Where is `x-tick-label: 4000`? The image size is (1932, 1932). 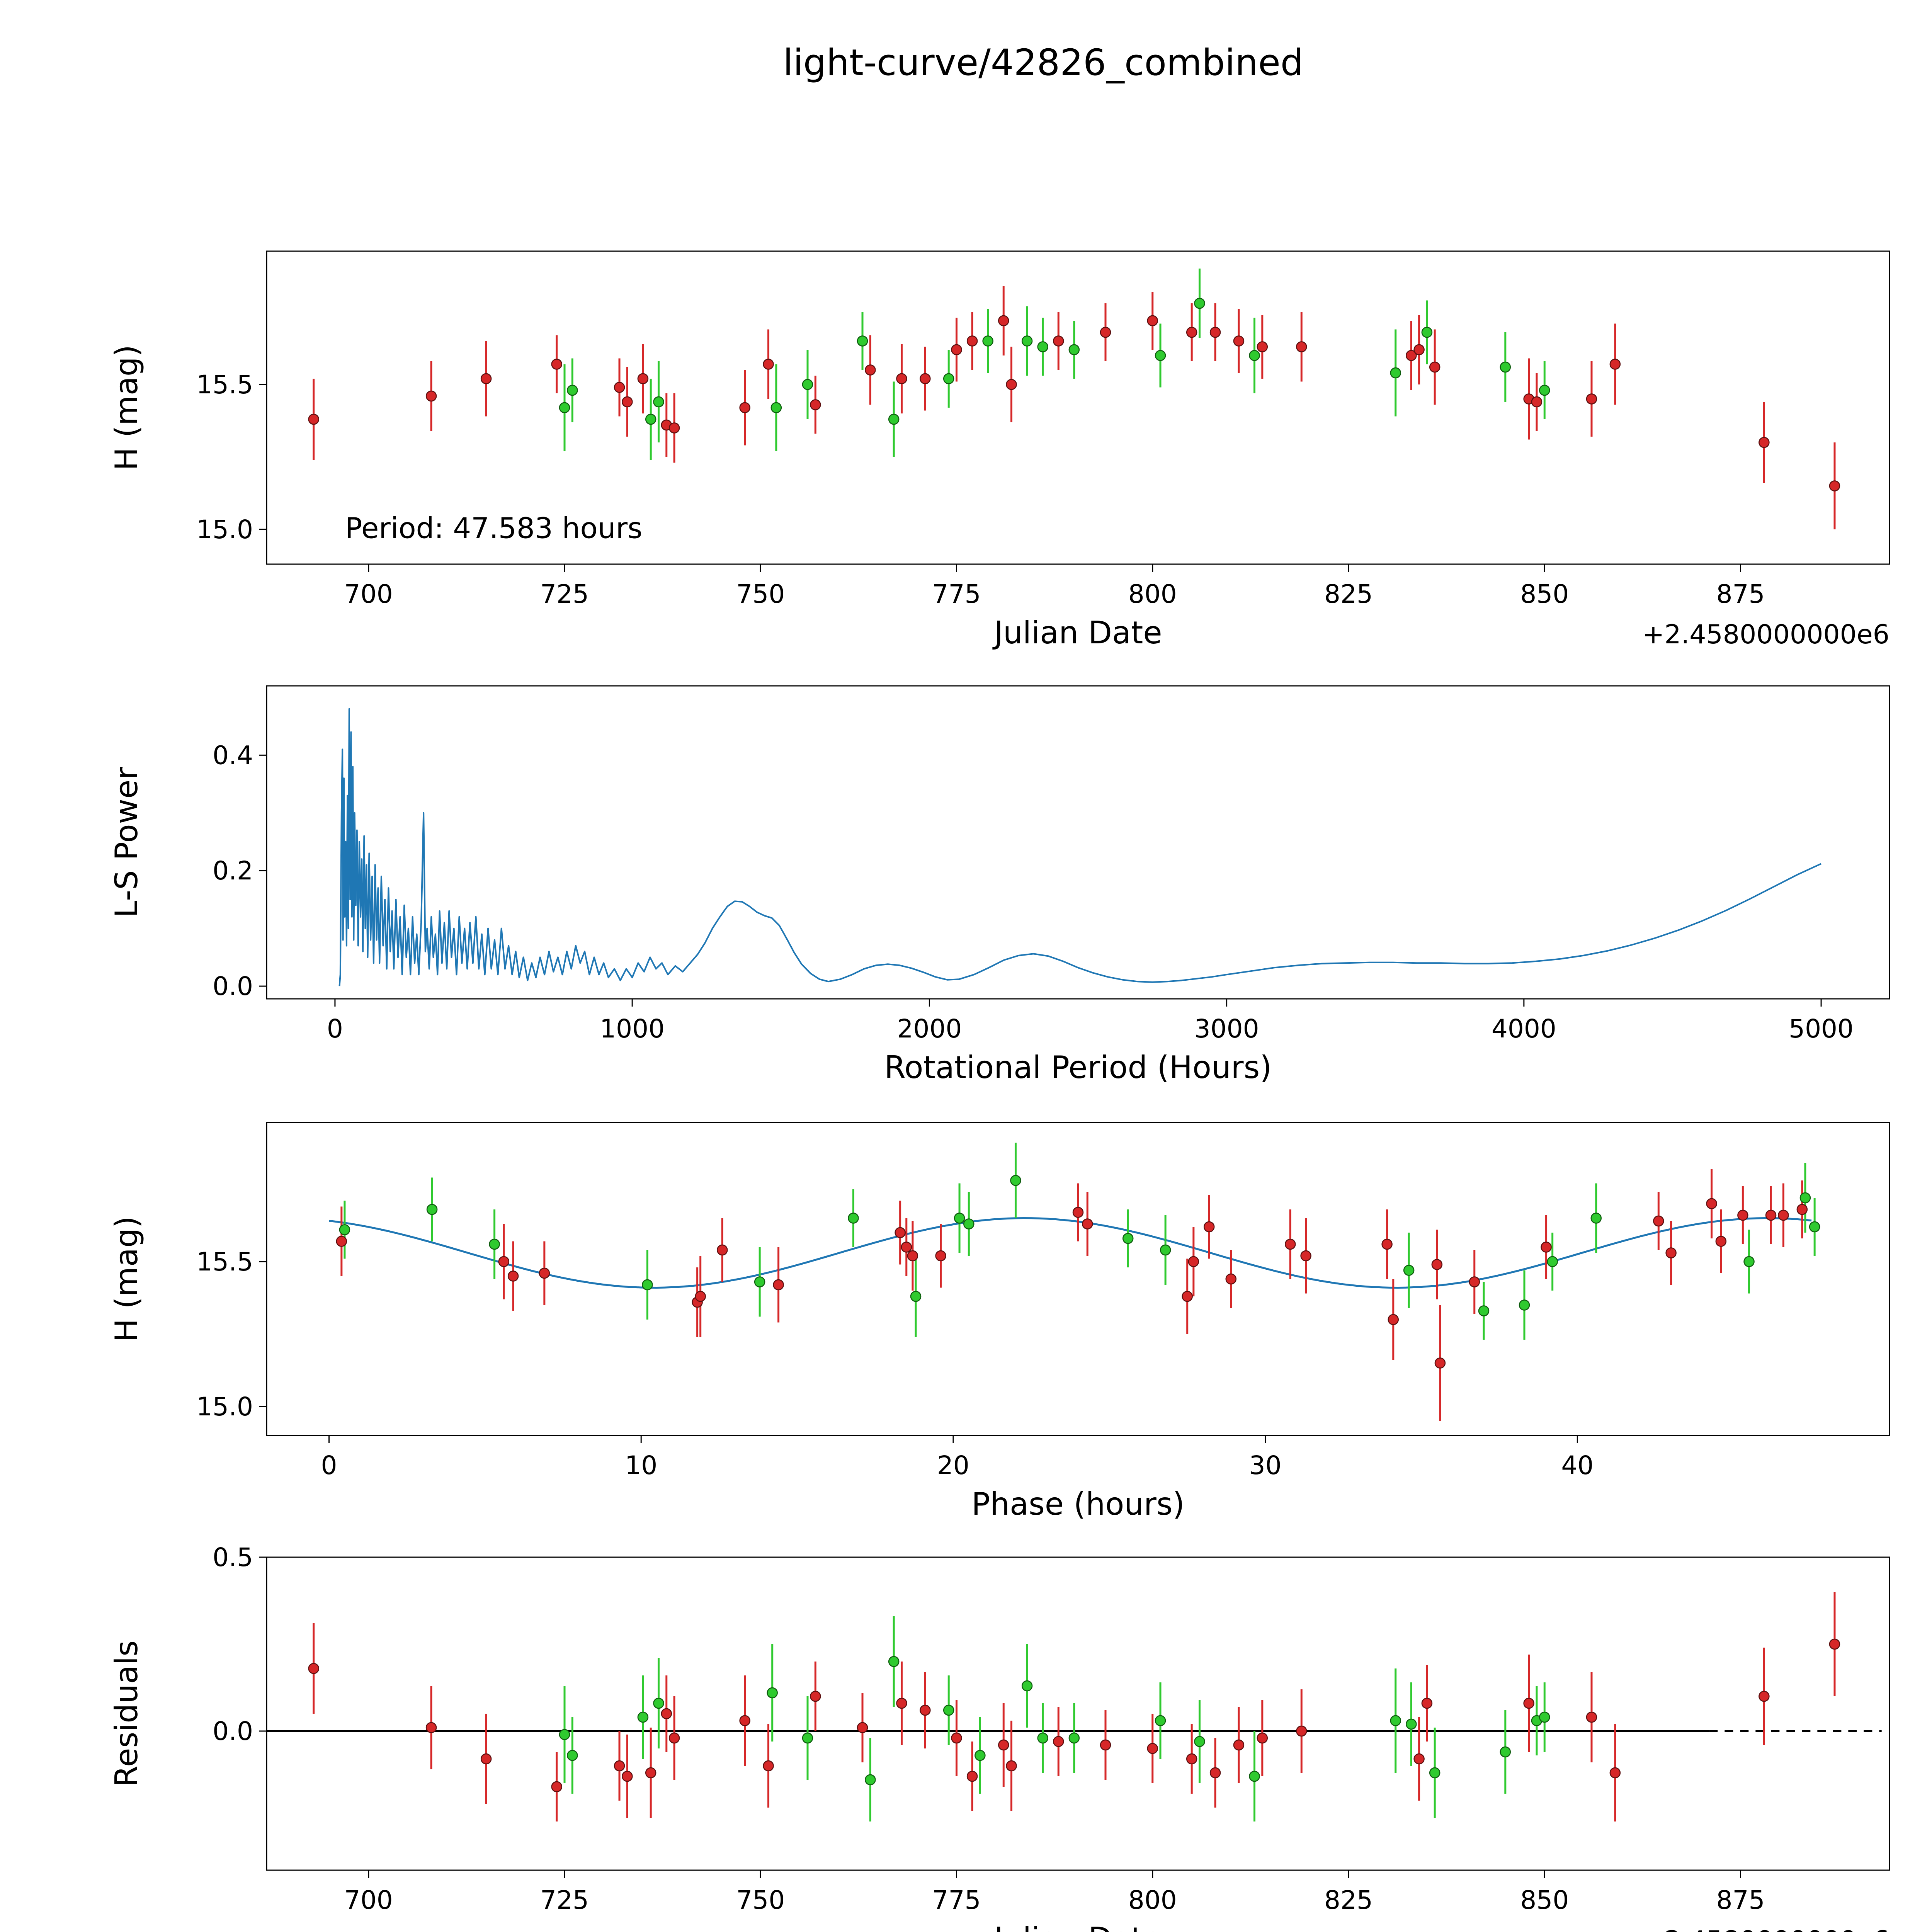
x-tick-label: 4000 is located at coordinates (1524, 1029).